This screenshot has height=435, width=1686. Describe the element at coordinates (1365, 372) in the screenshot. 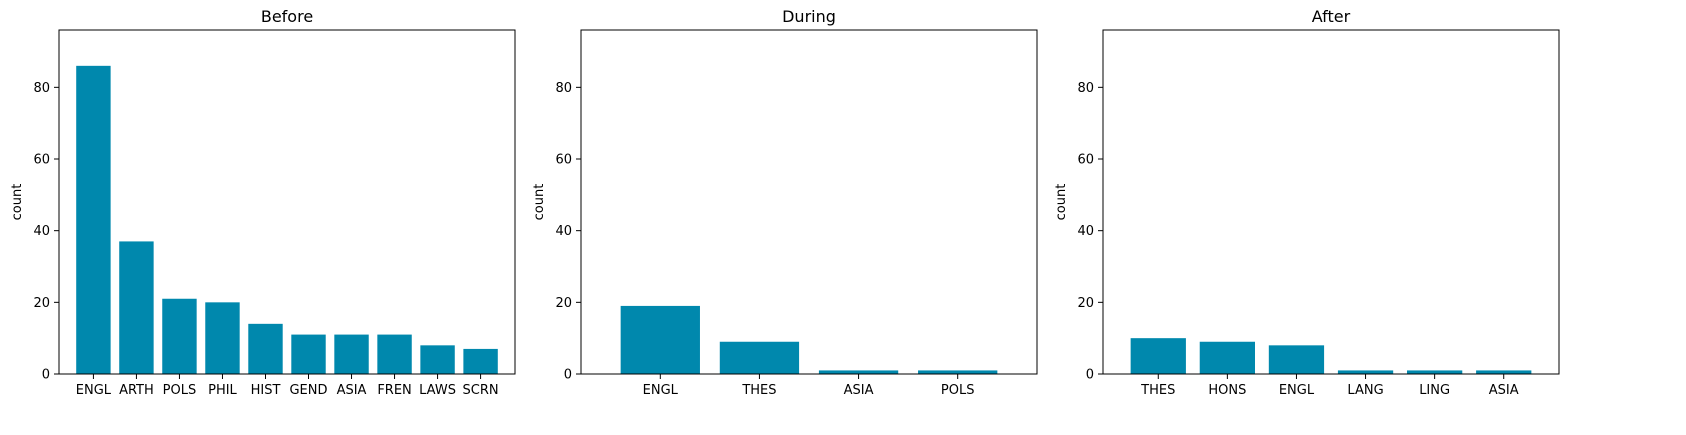

I see `bar-lang` at that location.